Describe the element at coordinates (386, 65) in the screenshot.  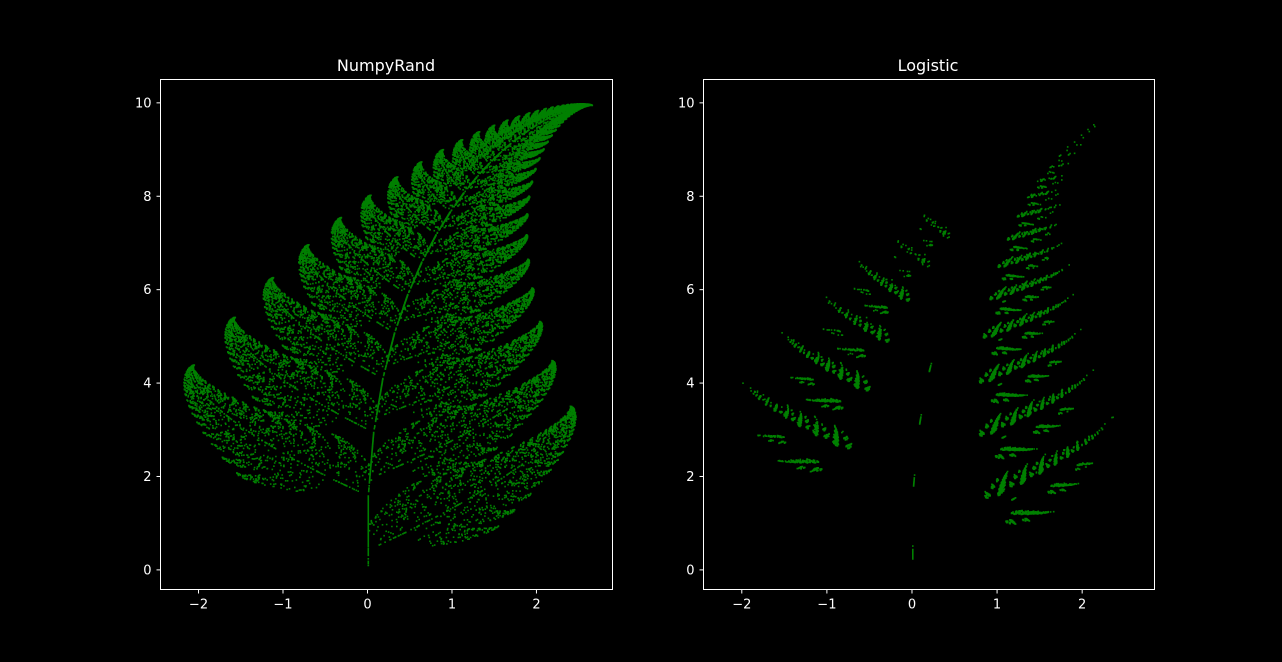
I see `chart-title: NumpyRand` at that location.